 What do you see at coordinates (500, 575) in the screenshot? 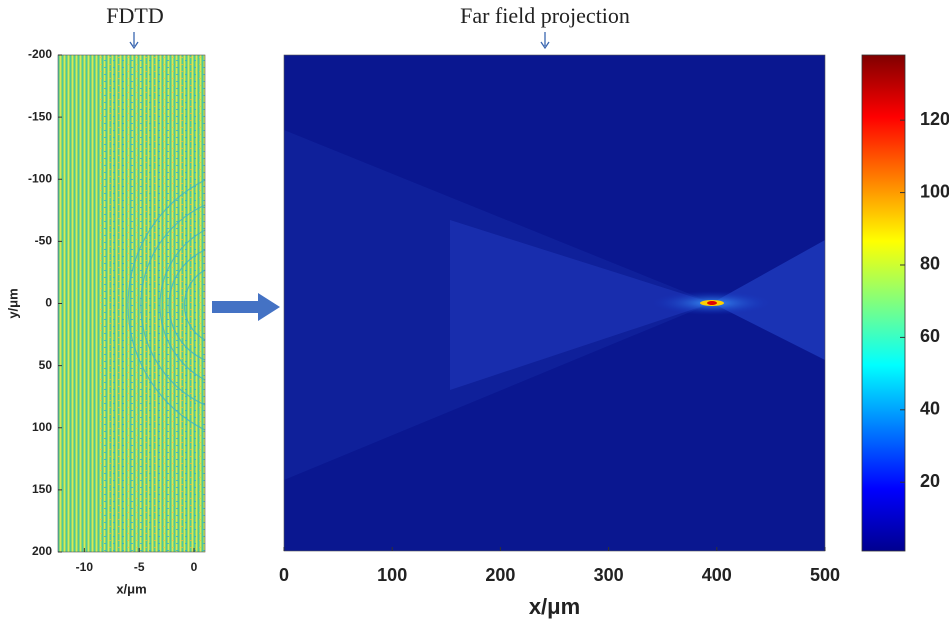
I see `x-tick-label: 200` at bounding box center [500, 575].